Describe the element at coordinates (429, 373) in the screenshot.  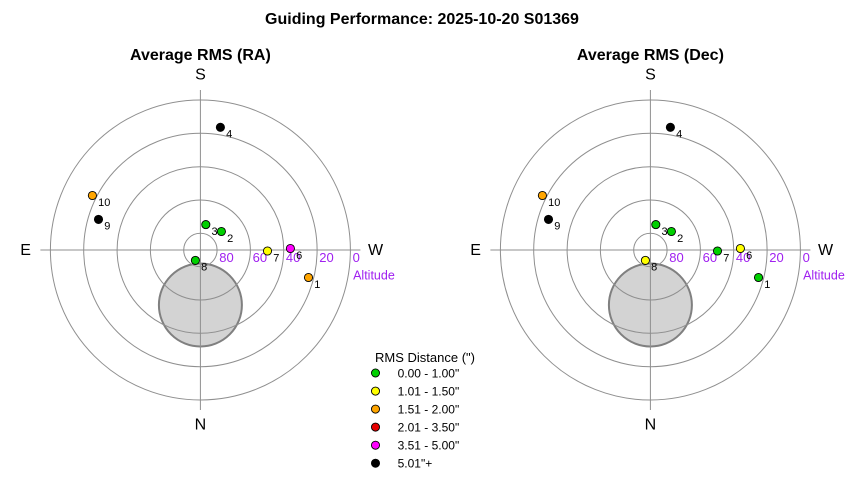
I see `svg-text: 0.00 - 1.00"` at that location.